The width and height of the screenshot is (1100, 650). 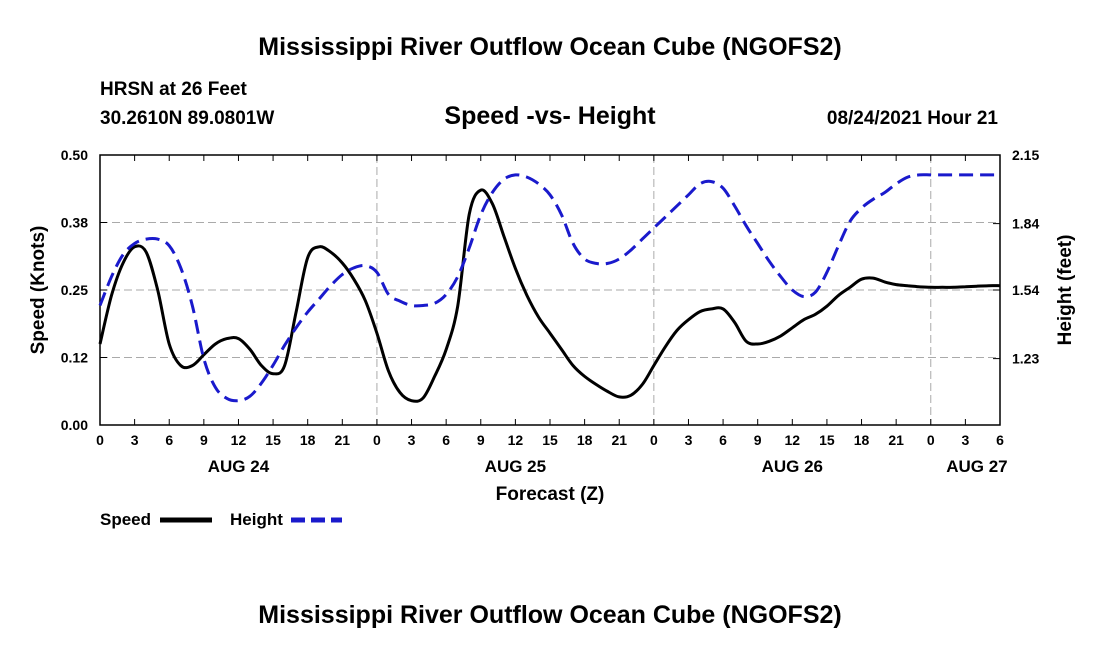 I want to click on y-tick-label: 0.38, so click(x=74, y=223).